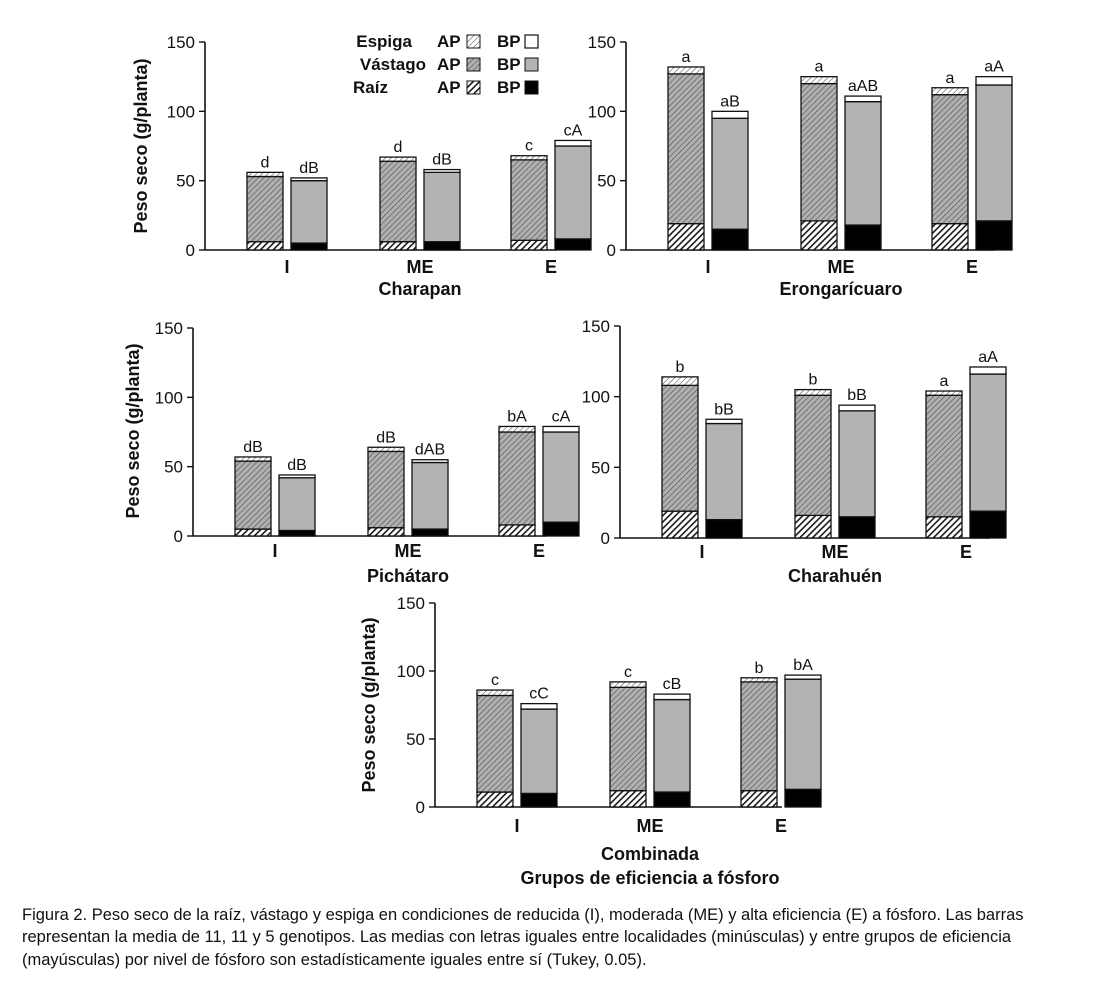  I want to click on bar-combinada-me-ap-espiga, so click(628, 684).